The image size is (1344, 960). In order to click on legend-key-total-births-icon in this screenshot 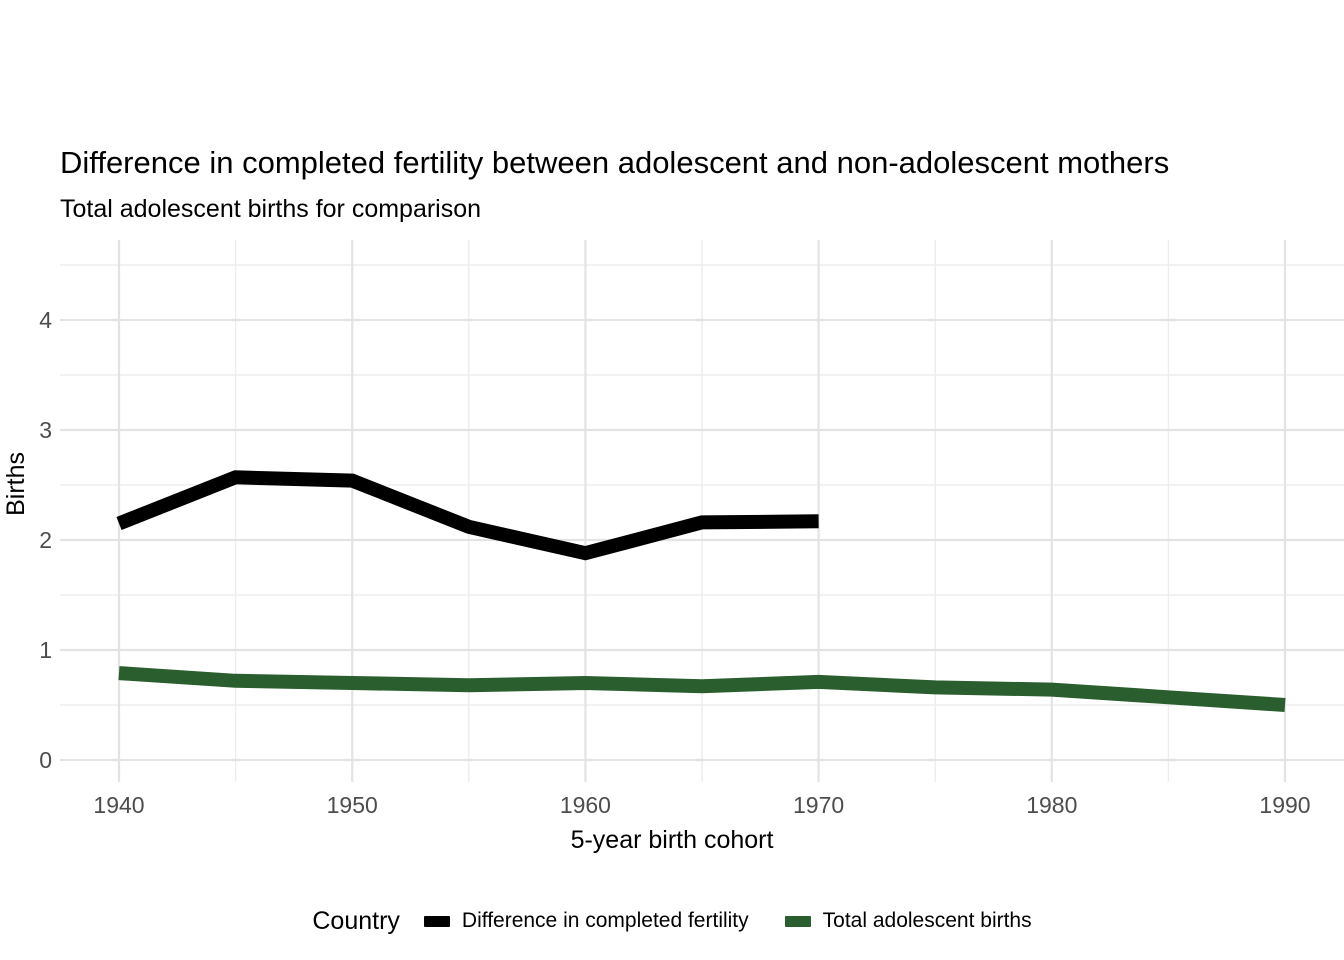, I will do `click(797, 921)`.